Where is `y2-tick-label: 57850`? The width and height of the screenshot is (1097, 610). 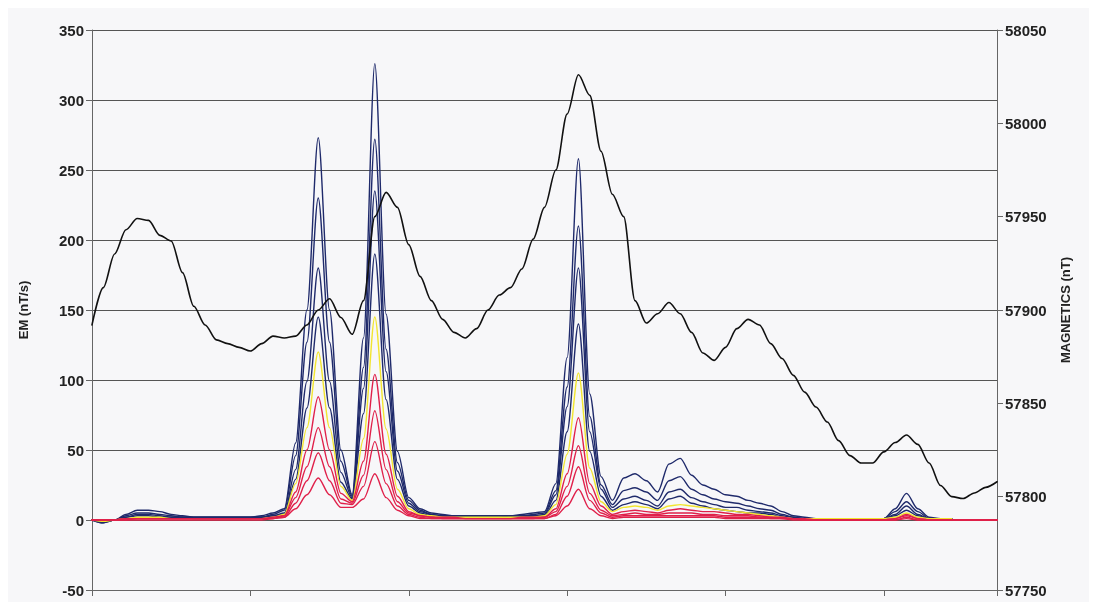 y2-tick-label: 57850 is located at coordinates (1026, 403).